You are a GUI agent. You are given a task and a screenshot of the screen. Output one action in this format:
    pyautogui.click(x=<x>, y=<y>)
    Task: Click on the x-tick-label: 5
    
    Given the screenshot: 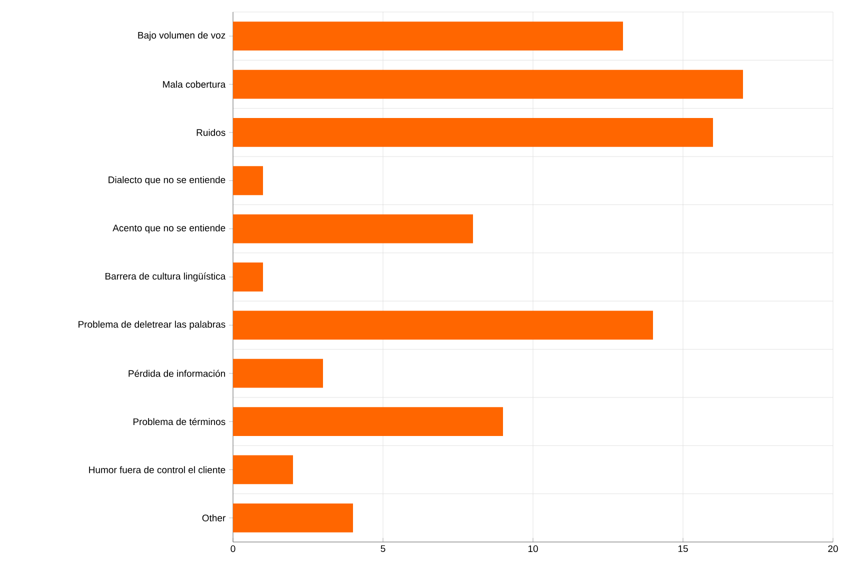 What is the action you would take?
    pyautogui.click(x=383, y=548)
    